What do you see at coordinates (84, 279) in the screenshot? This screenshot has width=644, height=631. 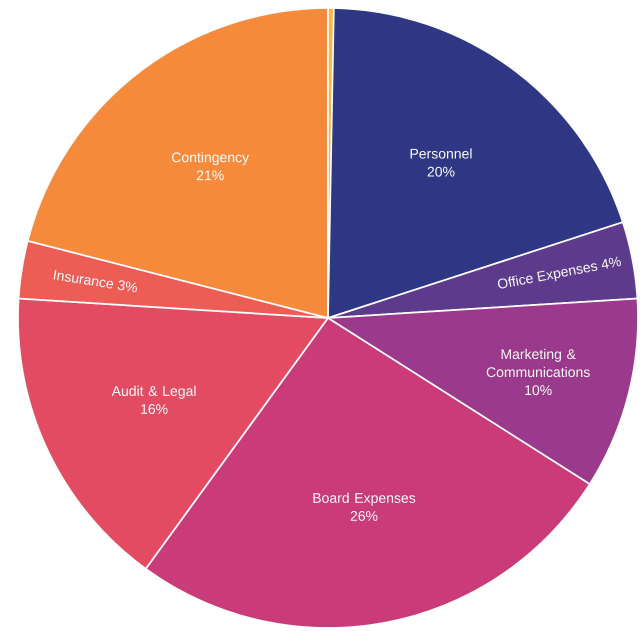 I see `slice-label: Insurance` at bounding box center [84, 279].